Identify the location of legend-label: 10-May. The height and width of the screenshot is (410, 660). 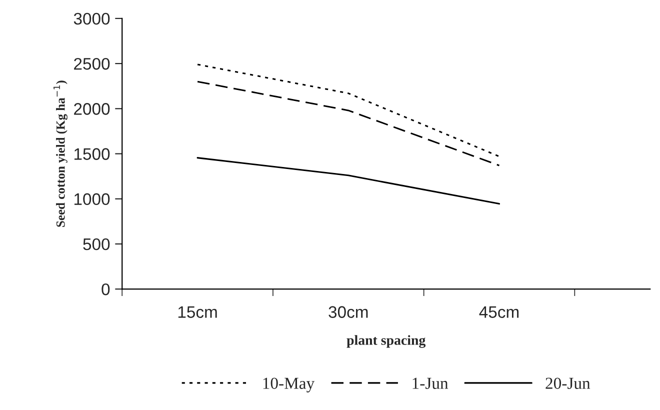
(289, 385).